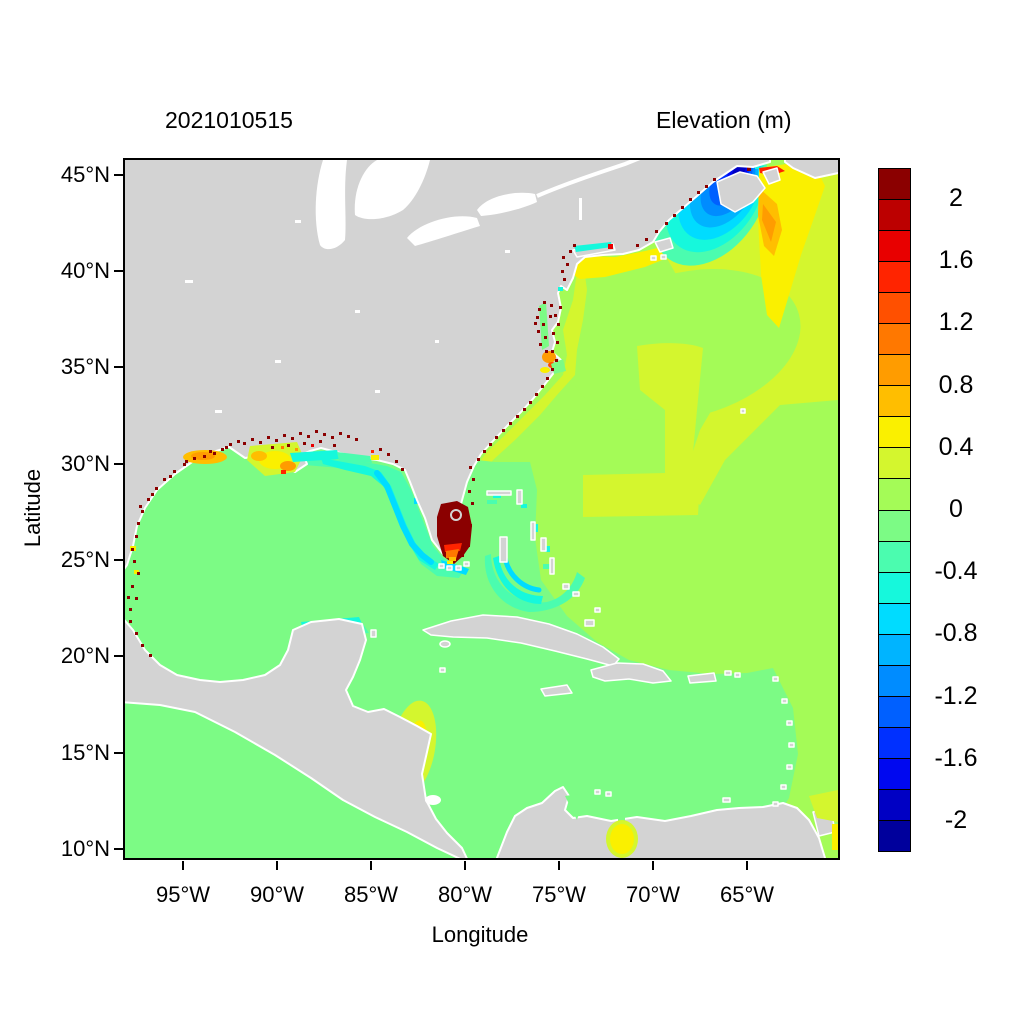  What do you see at coordinates (85, 366) in the screenshot?
I see `y-tick-label: 35°N` at bounding box center [85, 366].